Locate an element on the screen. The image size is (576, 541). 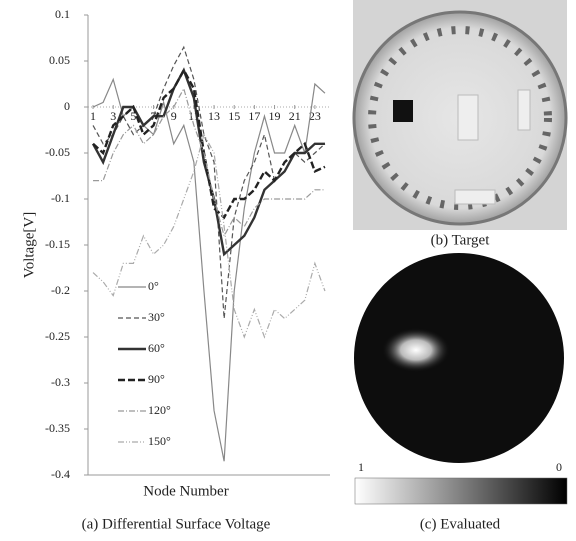
legend-label: 90° is located at coordinates (156, 379).